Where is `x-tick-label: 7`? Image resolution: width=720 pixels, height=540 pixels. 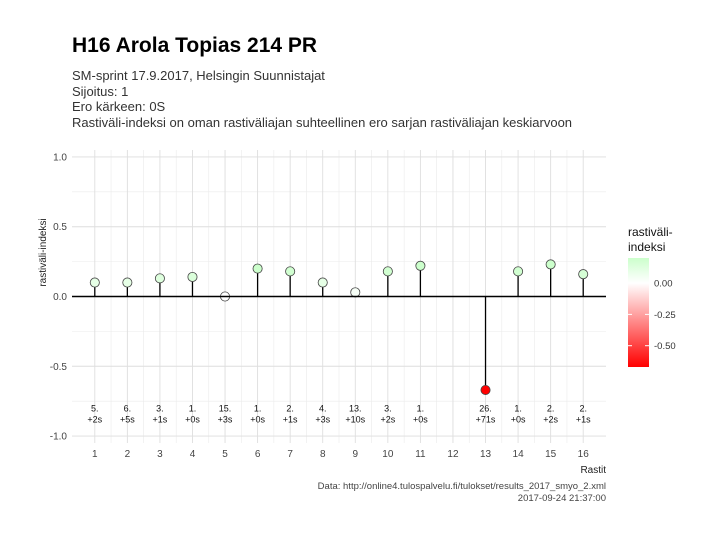
x-tick-label: 7 is located at coordinates (290, 454).